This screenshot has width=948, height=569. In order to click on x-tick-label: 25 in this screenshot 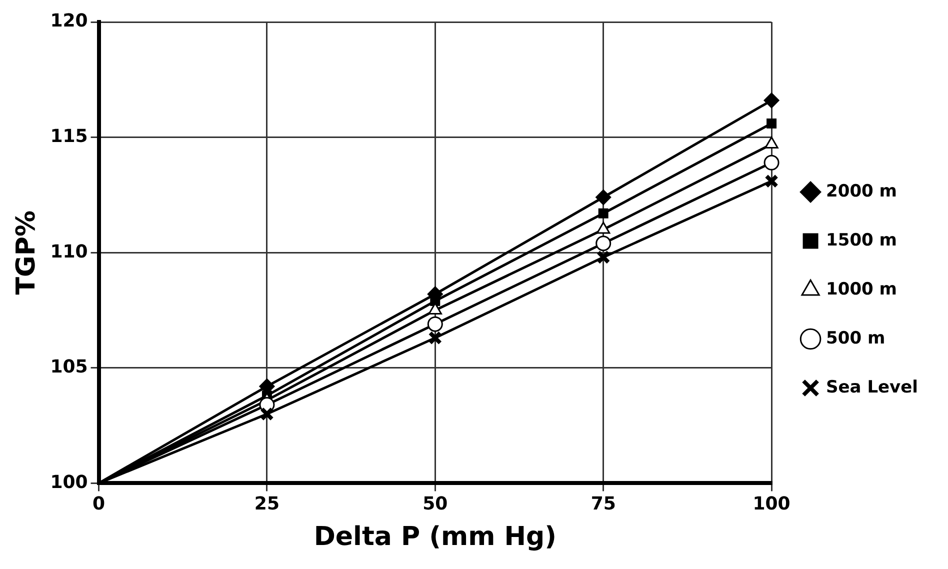, I will do `click(267, 504)`.